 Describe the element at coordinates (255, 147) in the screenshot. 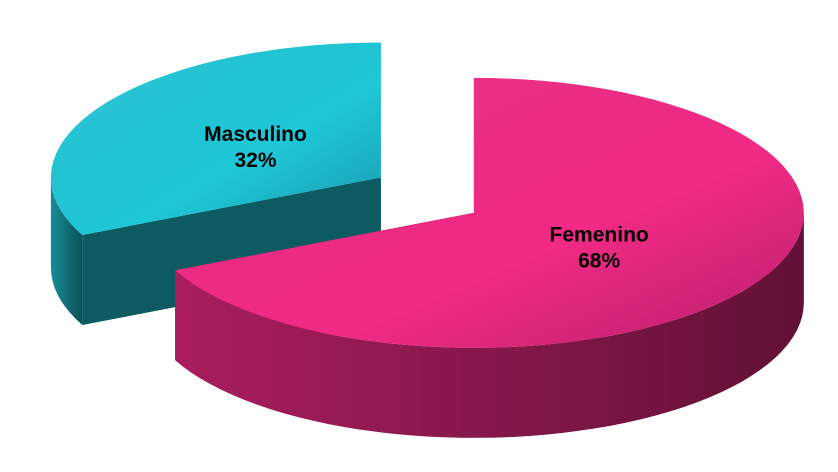

I see `slice-label: Masculino 32%` at that location.